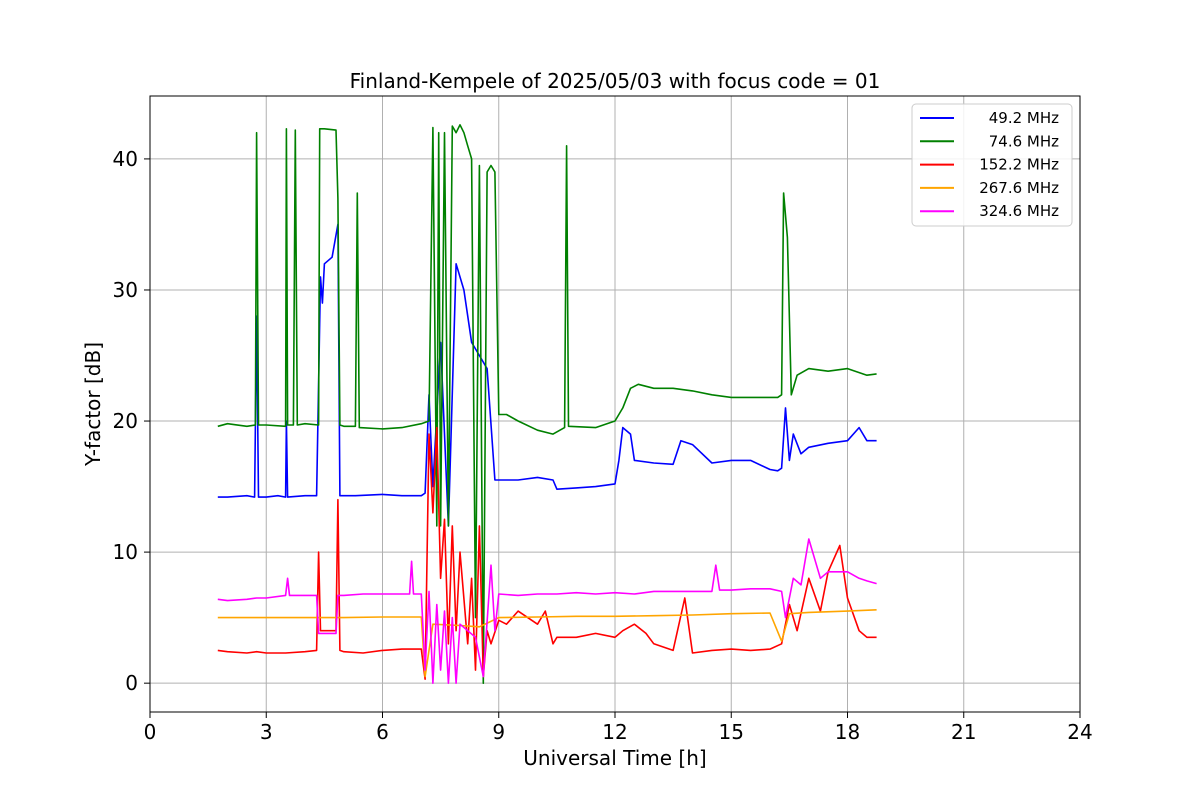  I want to click on x-tick-label: 6, so click(382, 732).